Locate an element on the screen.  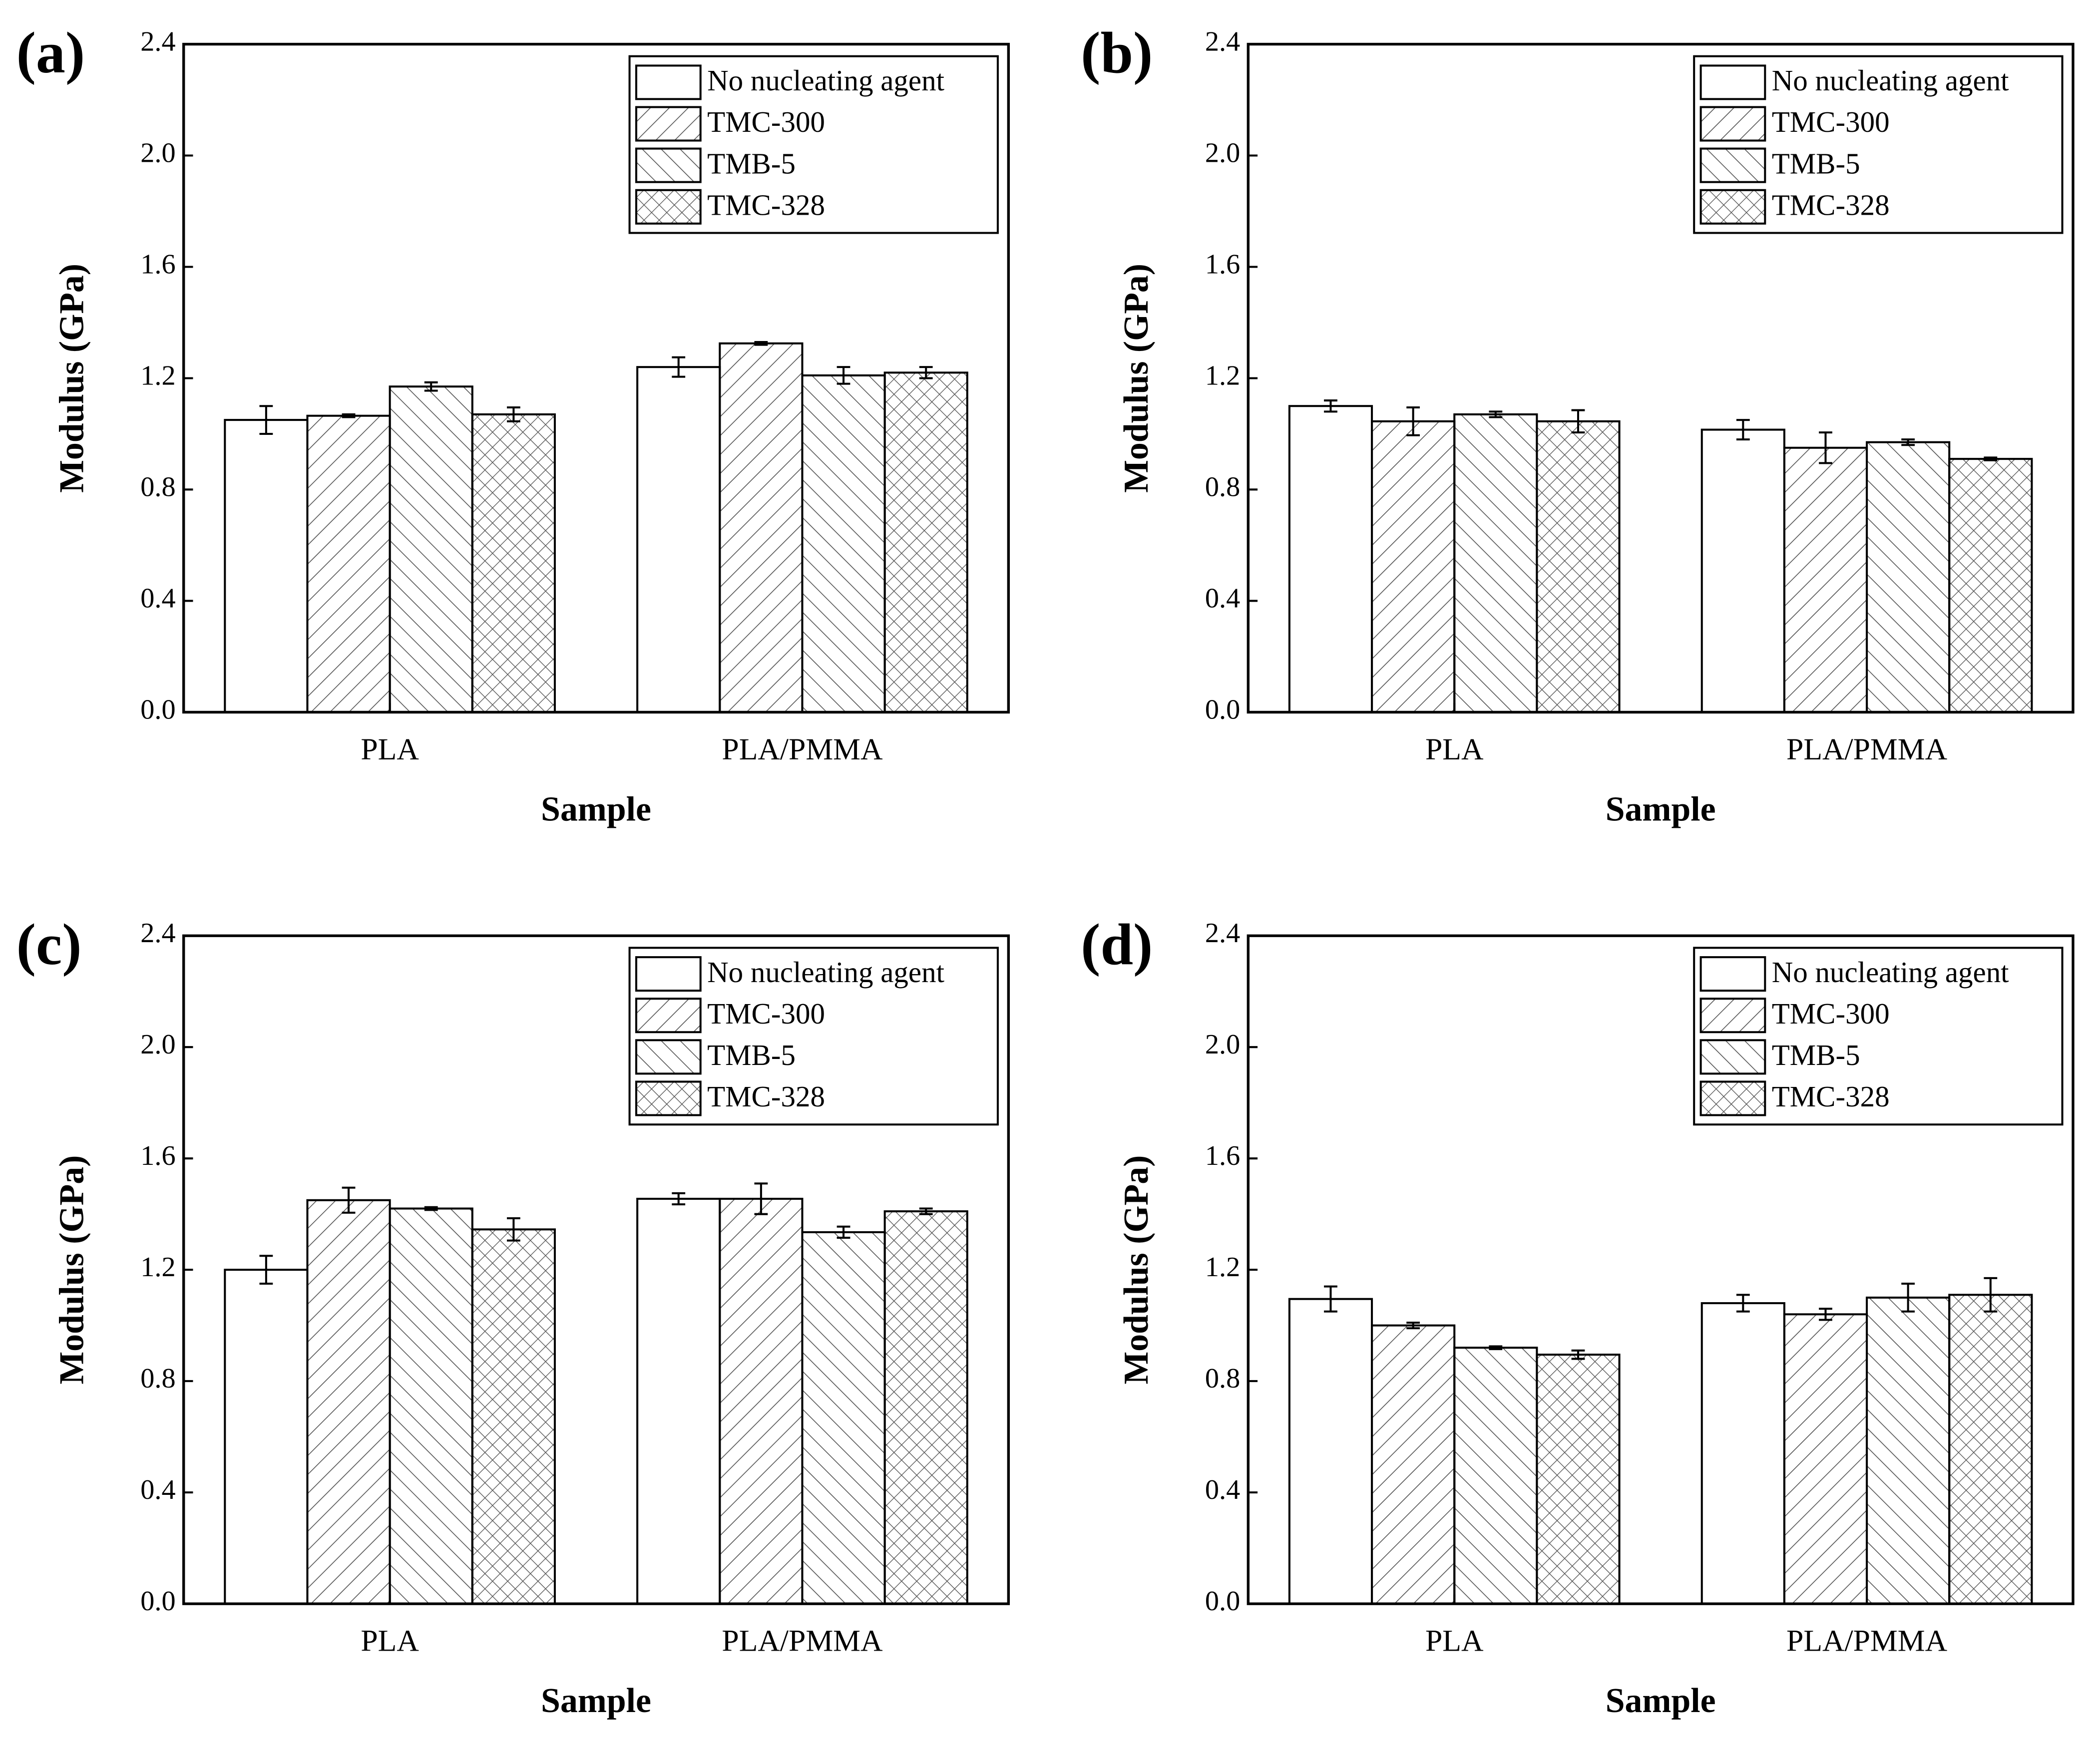
y-tick-label: 1.6 is located at coordinates (157, 1155).